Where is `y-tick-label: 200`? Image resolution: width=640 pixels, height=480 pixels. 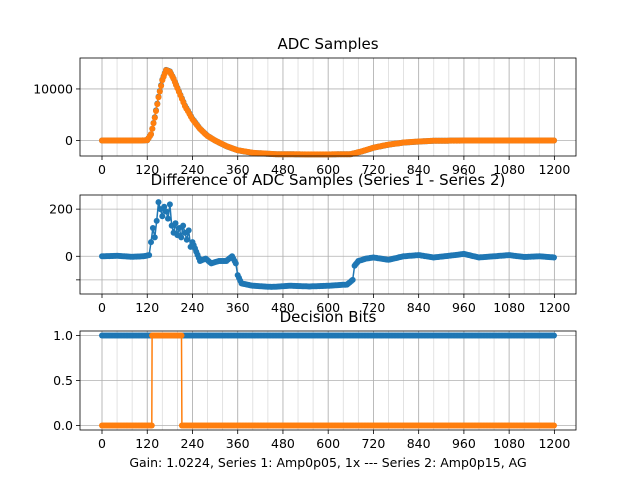
y-tick-label: 200 is located at coordinates (61, 209).